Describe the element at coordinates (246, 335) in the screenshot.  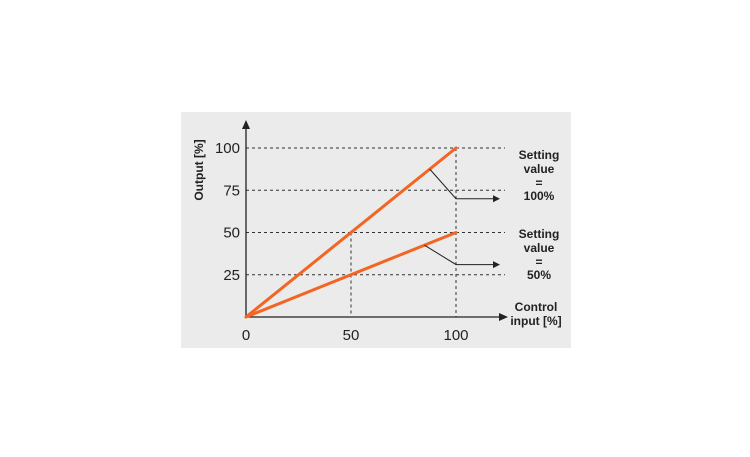
I see `x-tick-label-0: 0` at that location.